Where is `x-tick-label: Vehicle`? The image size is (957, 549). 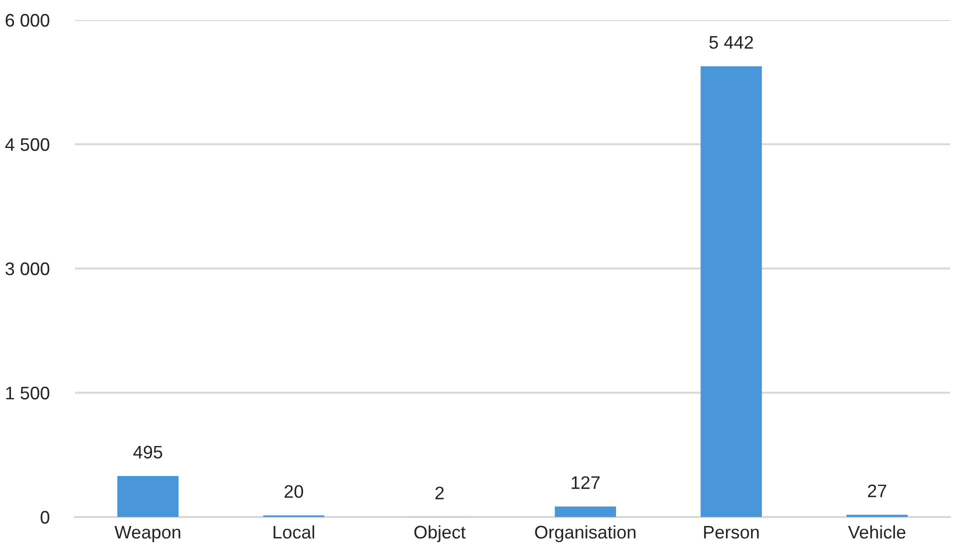 x-tick-label: Vehicle is located at coordinates (877, 532).